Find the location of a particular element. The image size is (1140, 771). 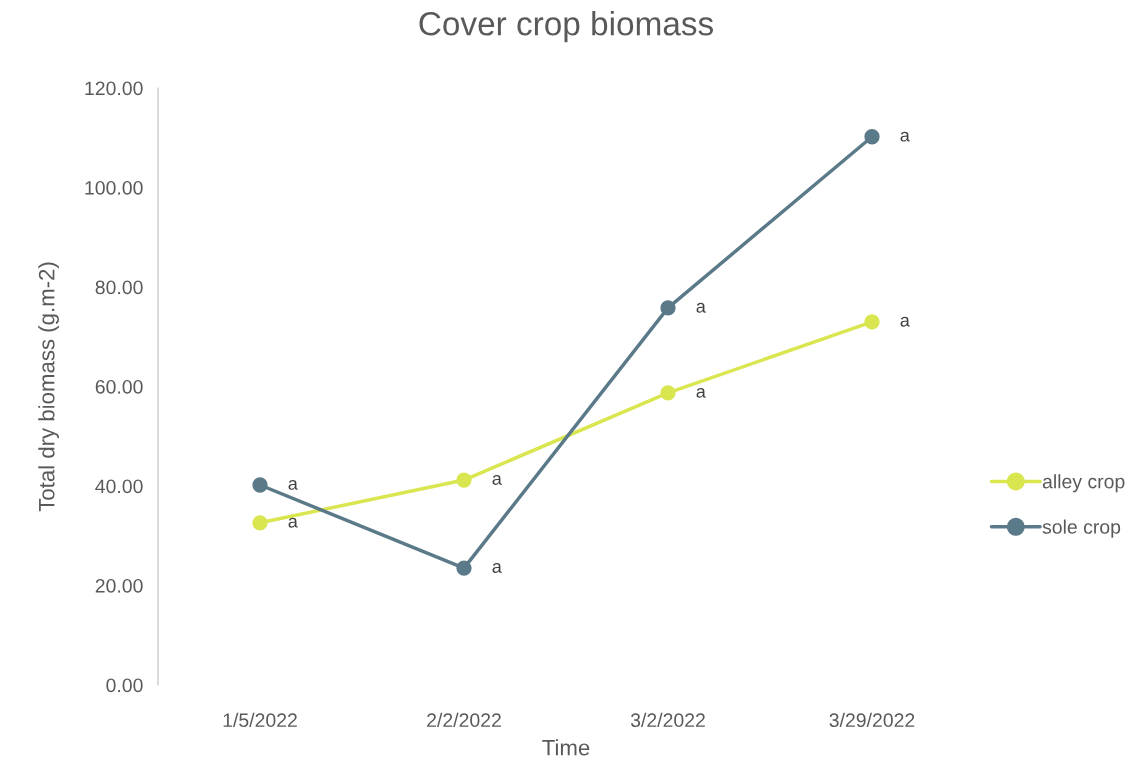

x-tick-label: 3/2/2022 is located at coordinates (667, 720).